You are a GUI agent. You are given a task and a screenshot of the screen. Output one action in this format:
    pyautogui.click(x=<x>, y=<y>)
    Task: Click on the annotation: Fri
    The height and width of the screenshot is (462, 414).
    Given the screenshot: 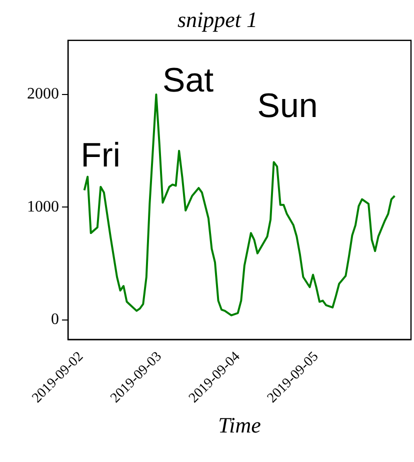 What is the action you would take?
    pyautogui.click(x=100, y=155)
    